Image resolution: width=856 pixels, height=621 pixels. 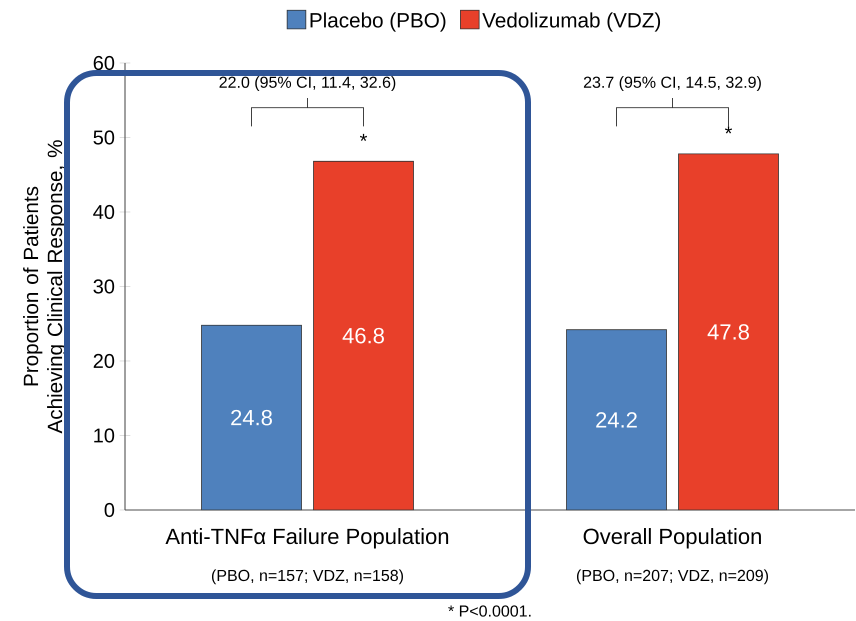 I want to click on data-label: 24.2, so click(x=616, y=420).